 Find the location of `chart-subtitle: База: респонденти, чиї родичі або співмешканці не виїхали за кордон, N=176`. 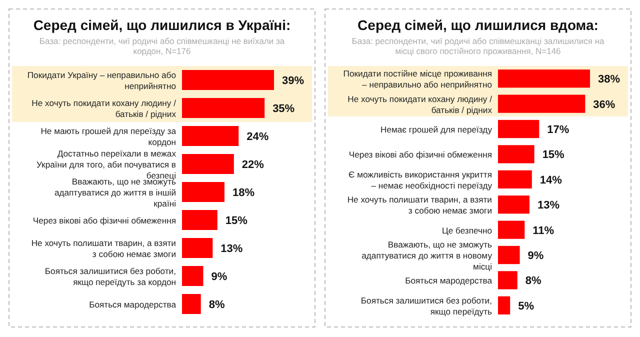

chart-subtitle: База: респонденти, чиї родичі або співмешканці не виїхали за кордон, N=176 is located at coordinates (162, 46).